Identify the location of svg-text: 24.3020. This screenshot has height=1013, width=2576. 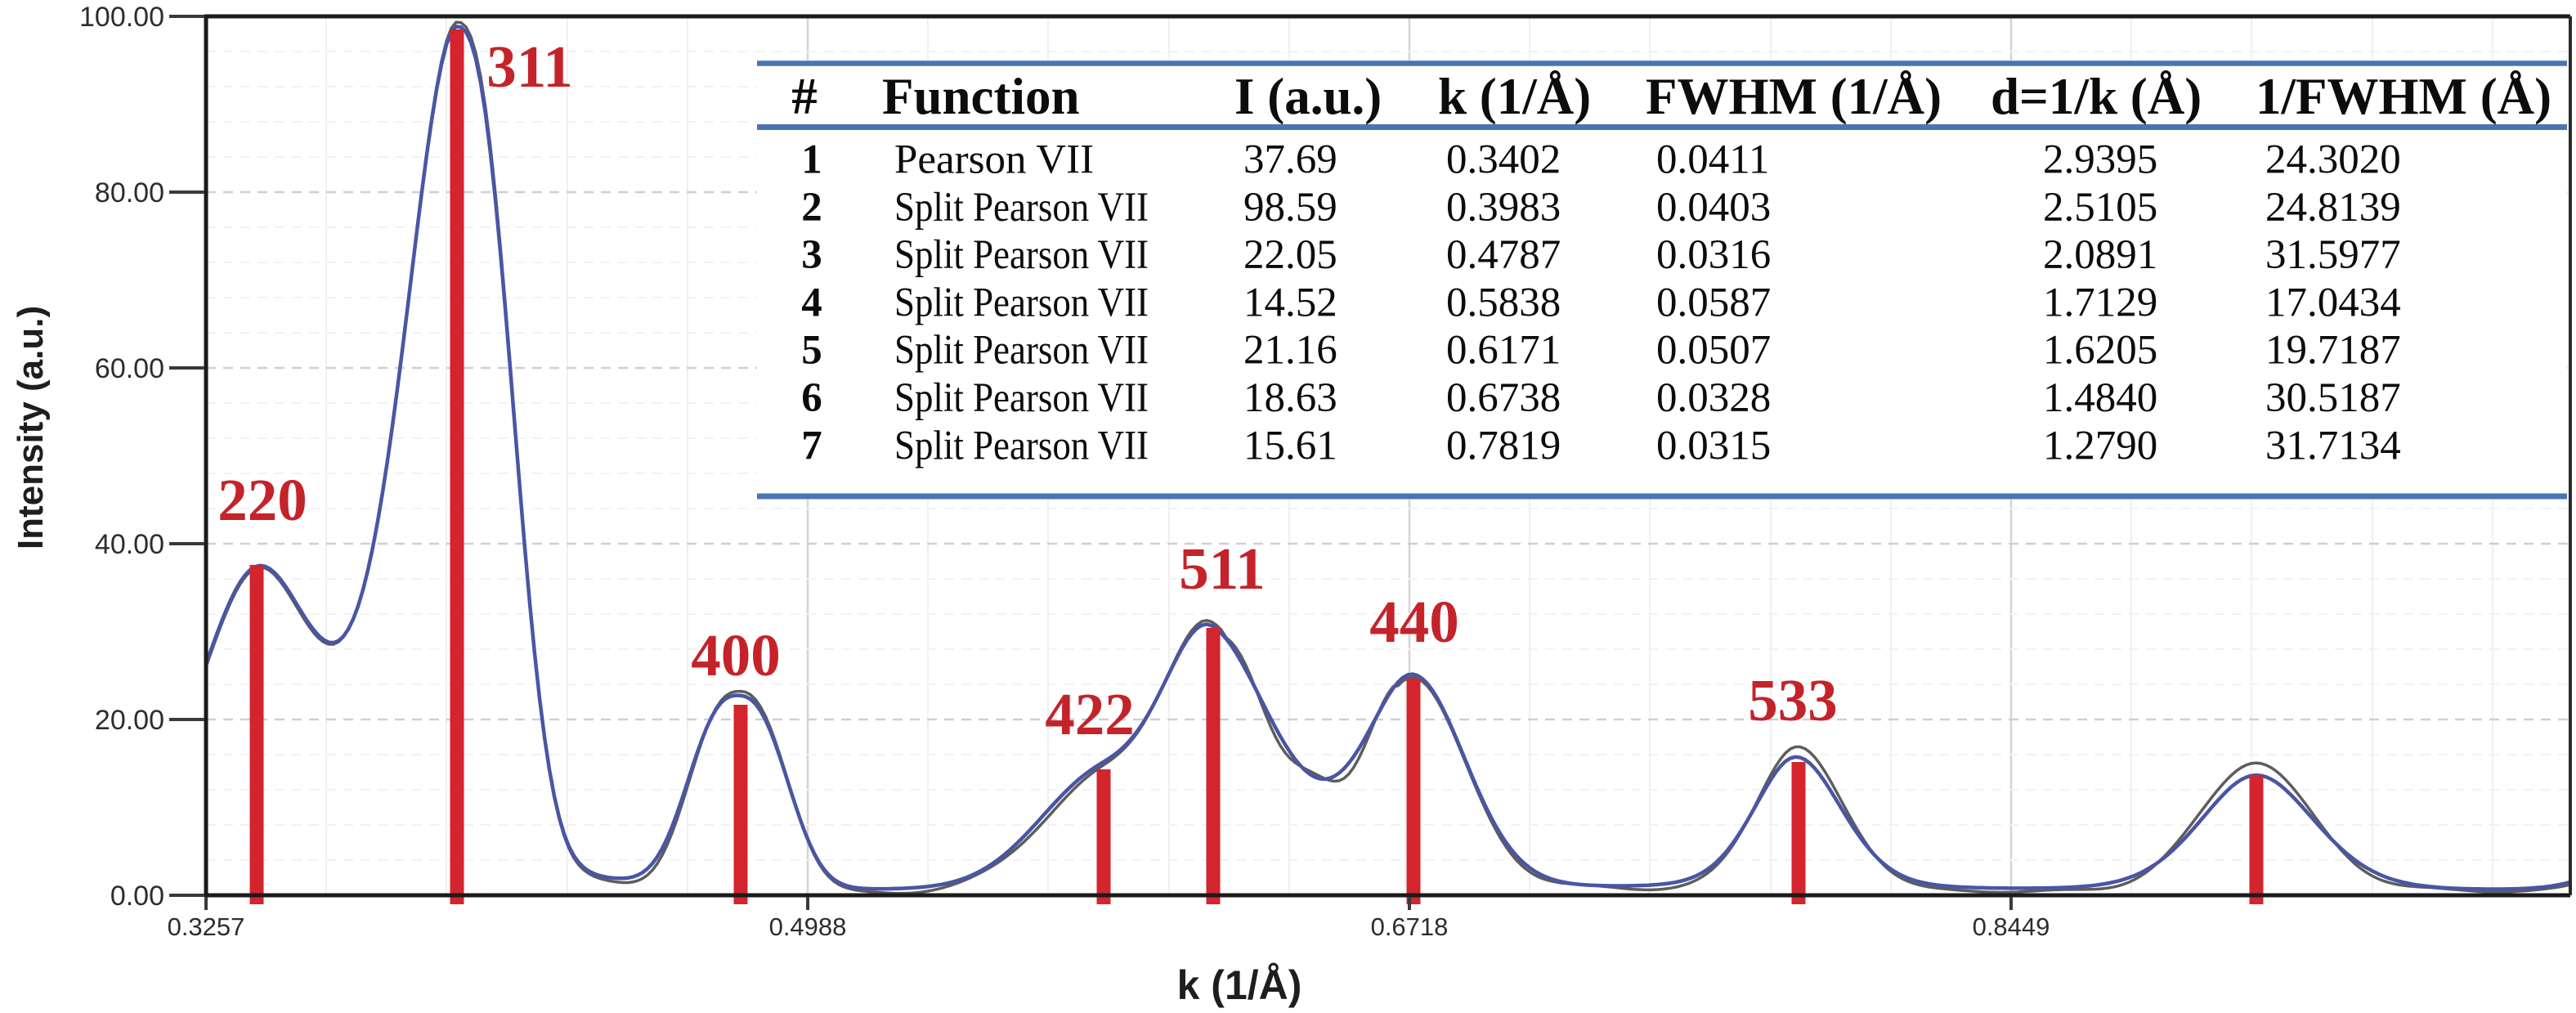
(2333, 160).